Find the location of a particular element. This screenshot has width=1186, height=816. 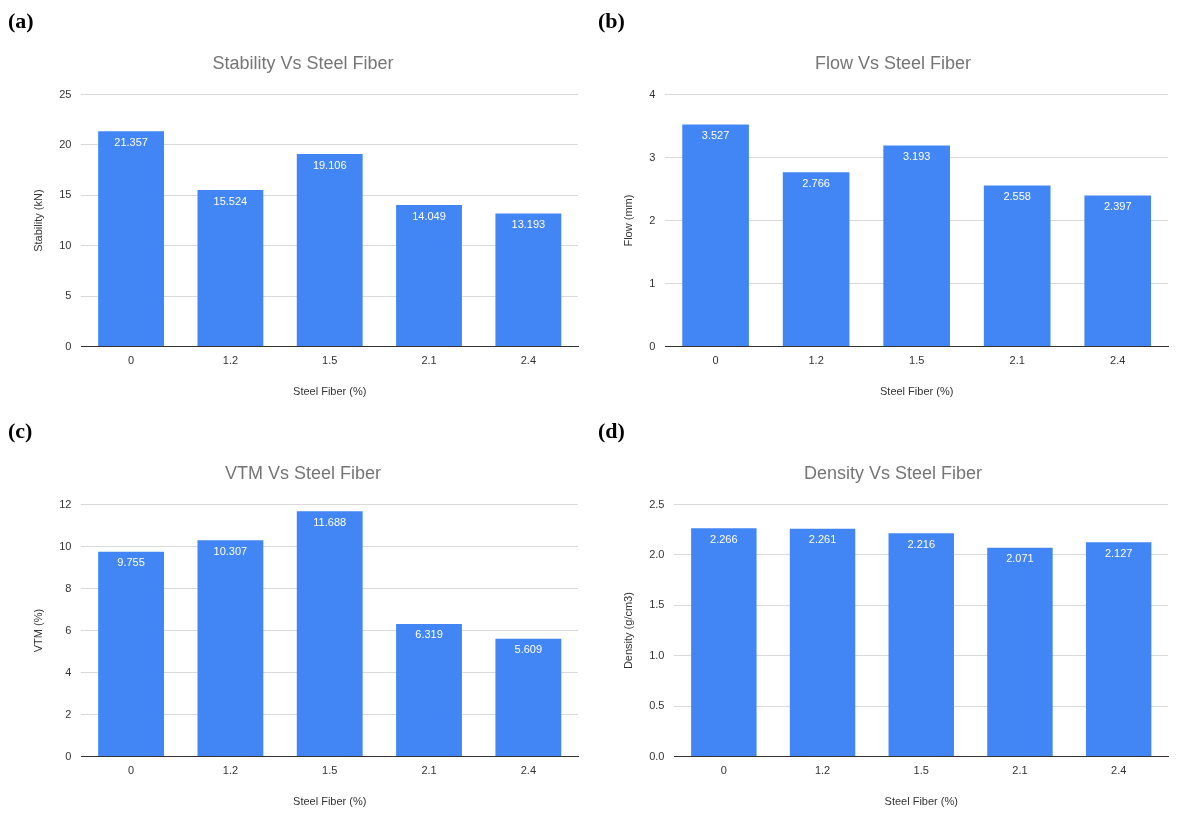

data-label: 3.527 is located at coordinates (715, 134).